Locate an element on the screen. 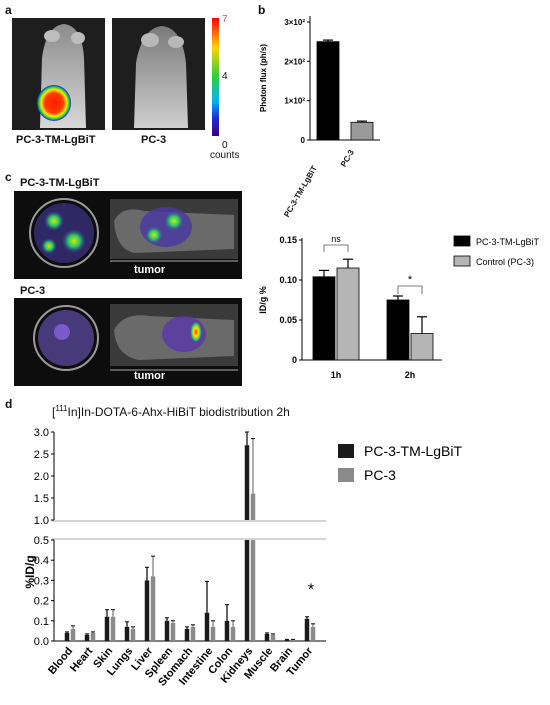 Image resolution: width=550 pixels, height=705 pixels. tumor-label-bottom: tumor is located at coordinates (150, 376).